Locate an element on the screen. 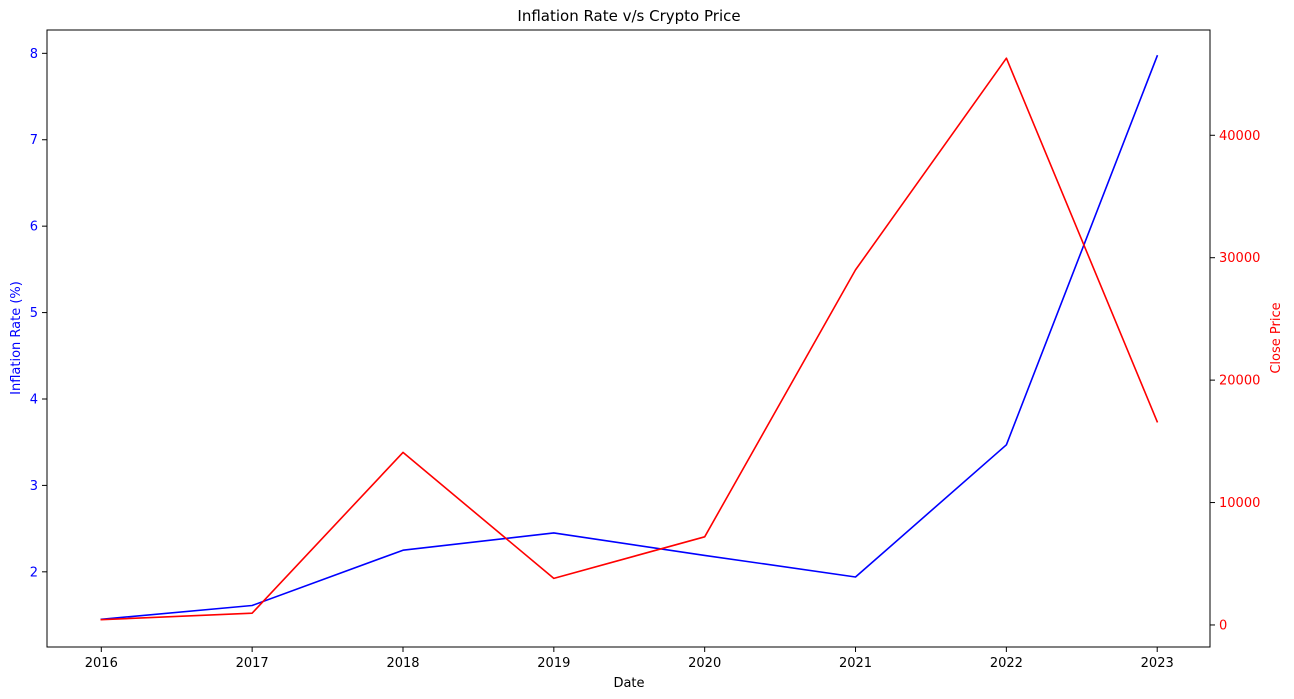  left-y-tick-label: 2 is located at coordinates (34, 572).